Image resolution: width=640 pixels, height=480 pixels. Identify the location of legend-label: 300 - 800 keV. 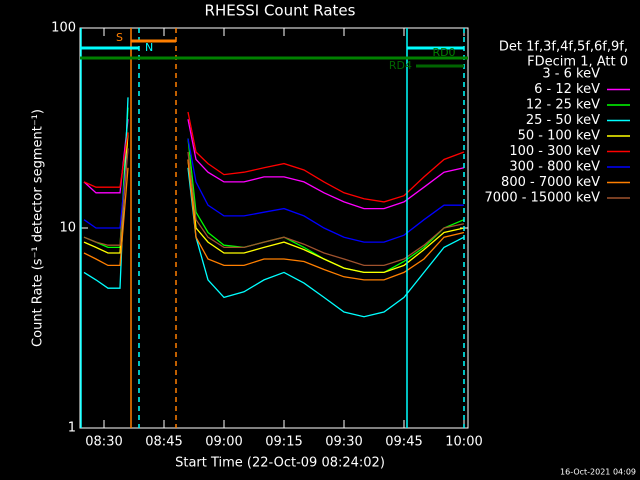
(554, 167).